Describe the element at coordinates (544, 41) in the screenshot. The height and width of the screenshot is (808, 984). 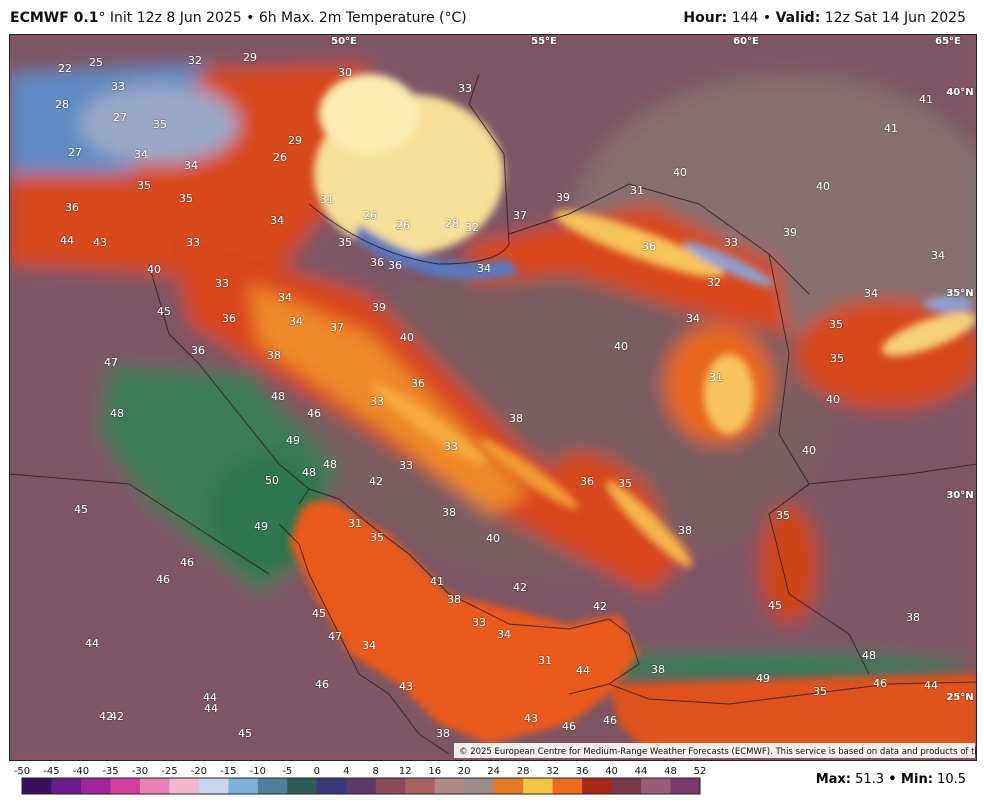
I see `lon-label: 55°E` at that location.